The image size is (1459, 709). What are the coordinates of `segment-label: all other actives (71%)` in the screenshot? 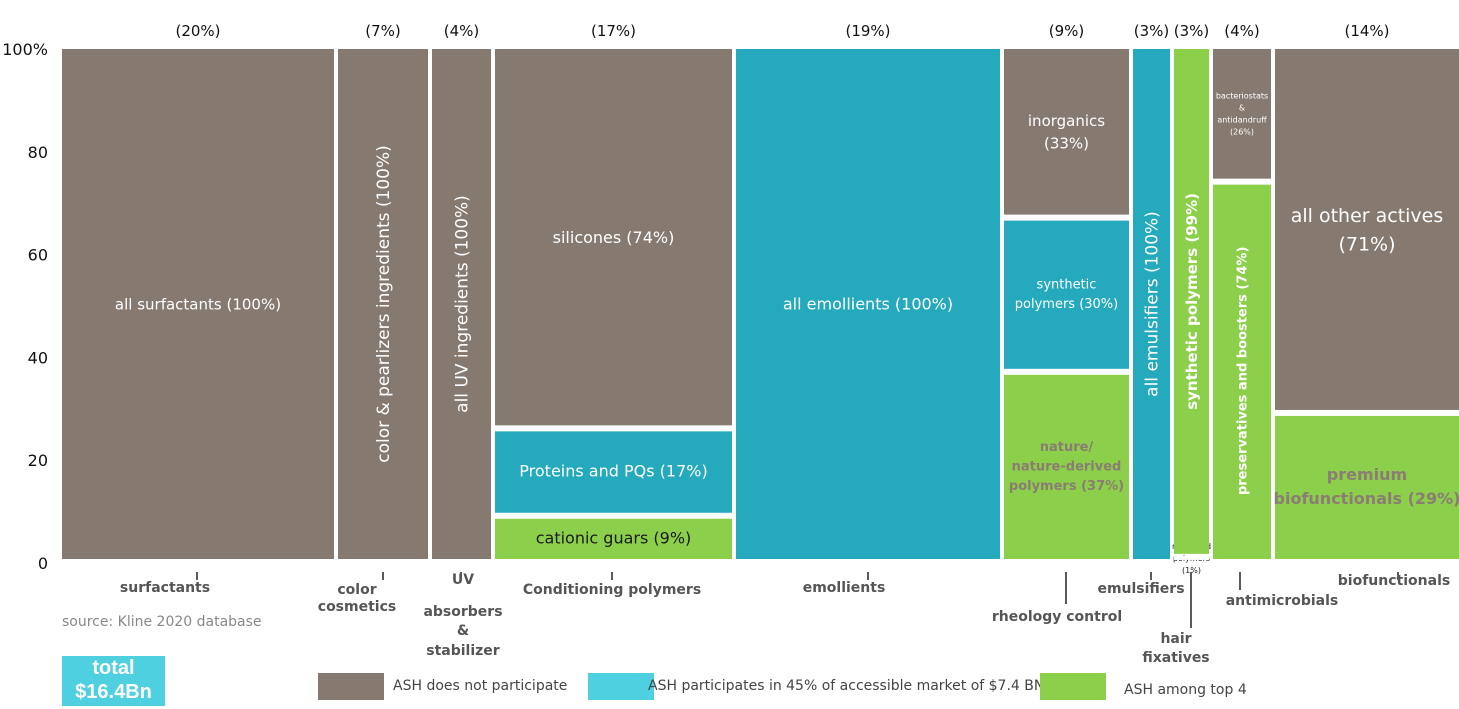 It's located at (1367, 230).